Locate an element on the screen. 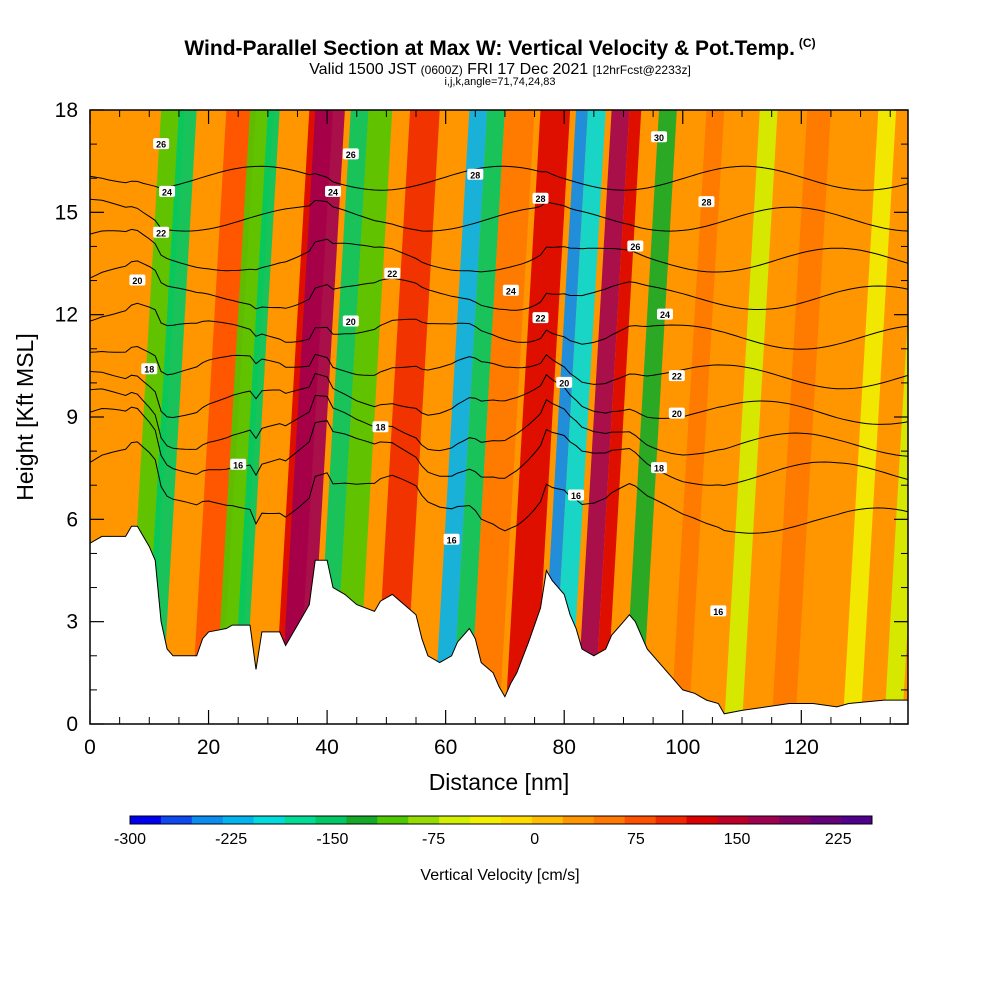 The height and width of the screenshot is (1000, 1000). colorbar-tick-label: -300 is located at coordinates (130, 839).